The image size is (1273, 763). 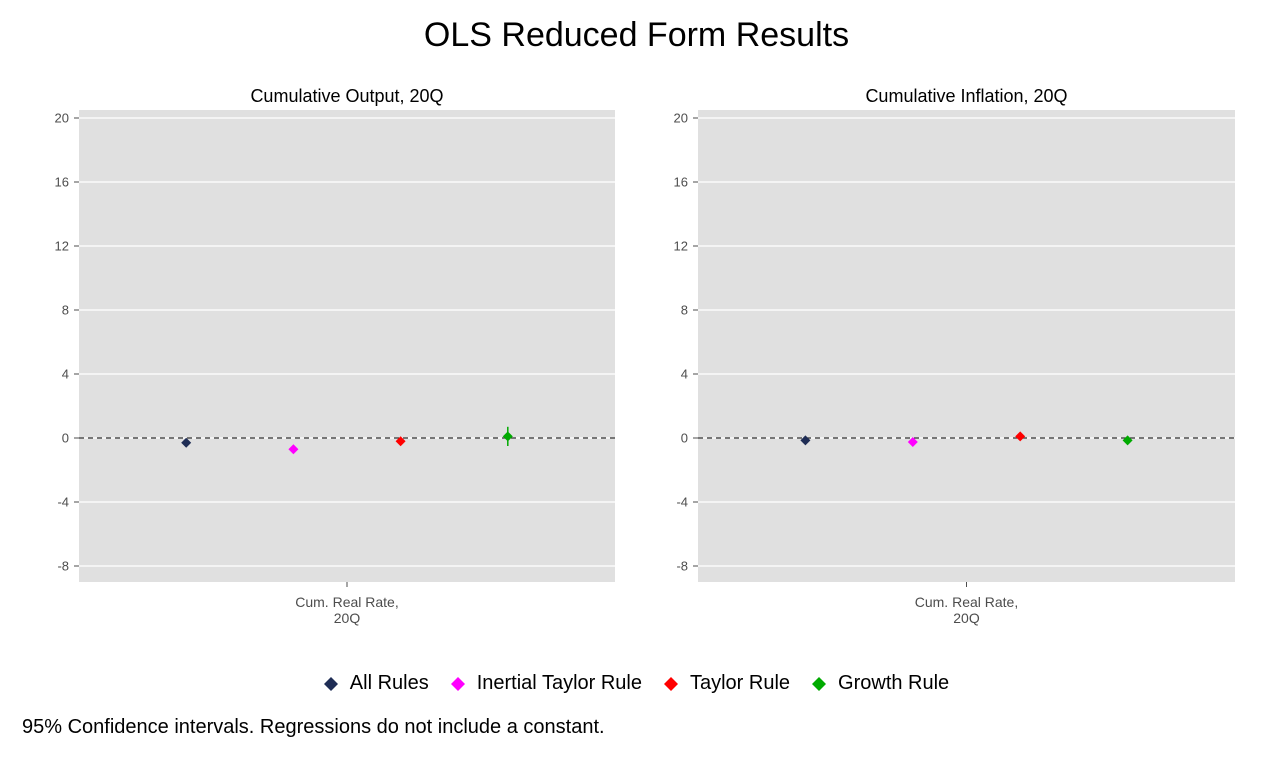 I want to click on legend-item: Inertial Taylor Rule, so click(x=546, y=683).